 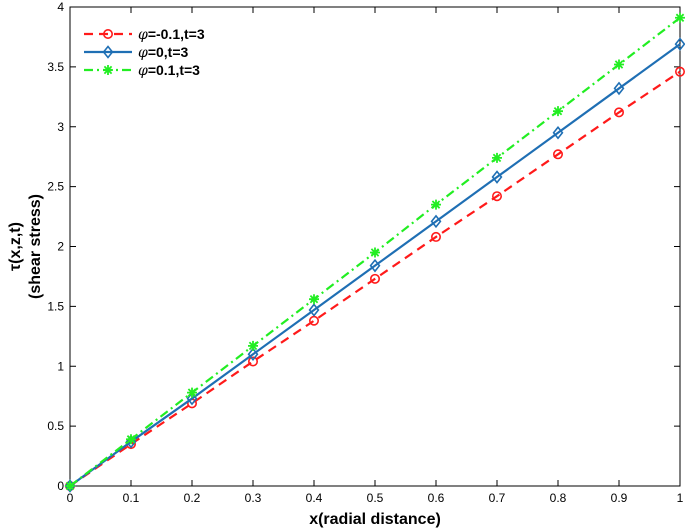 I want to click on legend-value: =0,t=3, so click(x=168, y=52).